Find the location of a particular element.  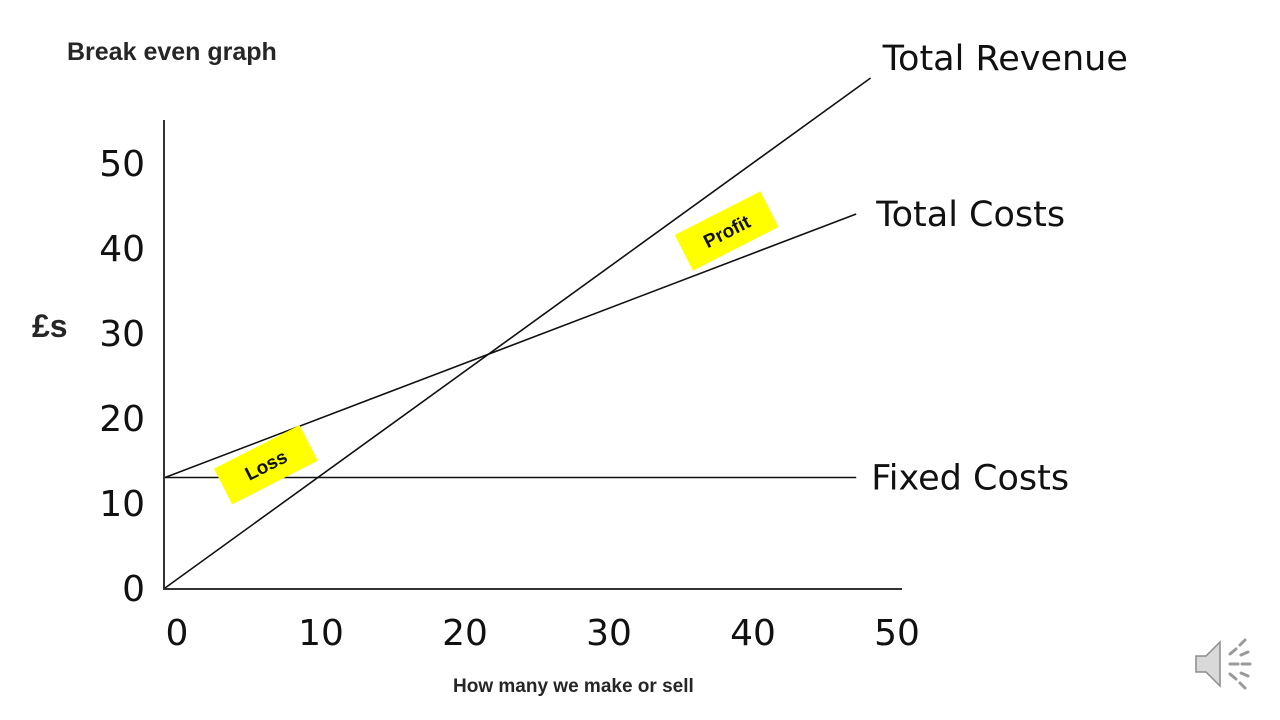

annotation-profit: Profit is located at coordinates (726, 231).